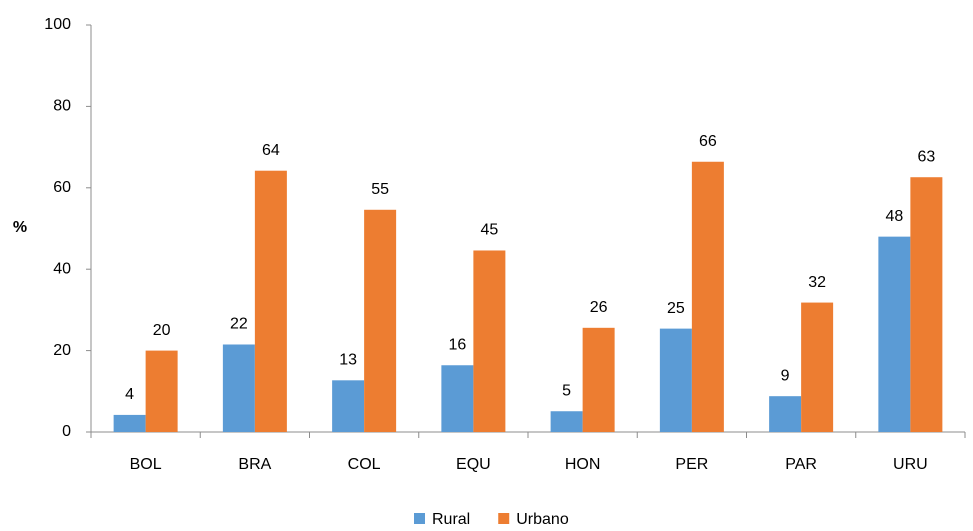  Describe the element at coordinates (473, 464) in the screenshot. I see `x-tick-label: EQU` at that location.